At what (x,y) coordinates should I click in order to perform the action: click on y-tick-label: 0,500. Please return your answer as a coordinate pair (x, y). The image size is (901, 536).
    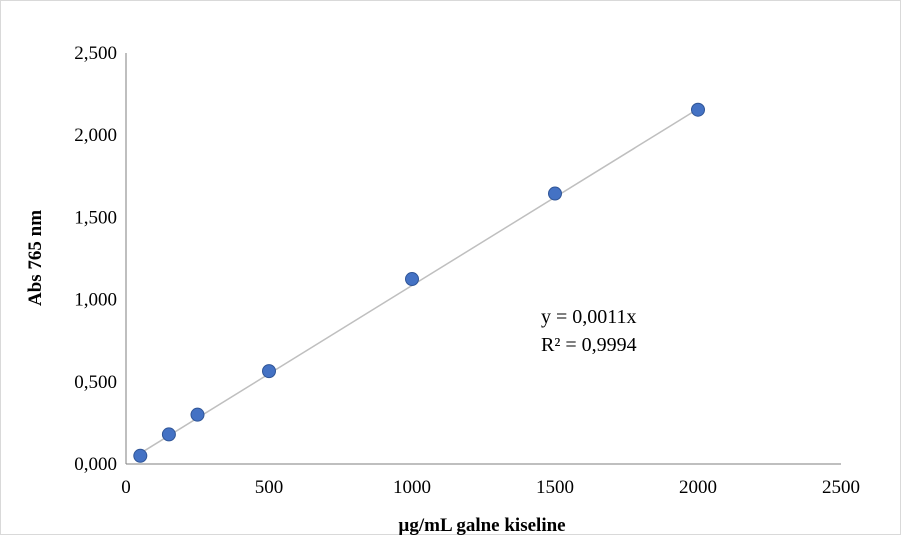
    Looking at the image, I should click on (95, 382).